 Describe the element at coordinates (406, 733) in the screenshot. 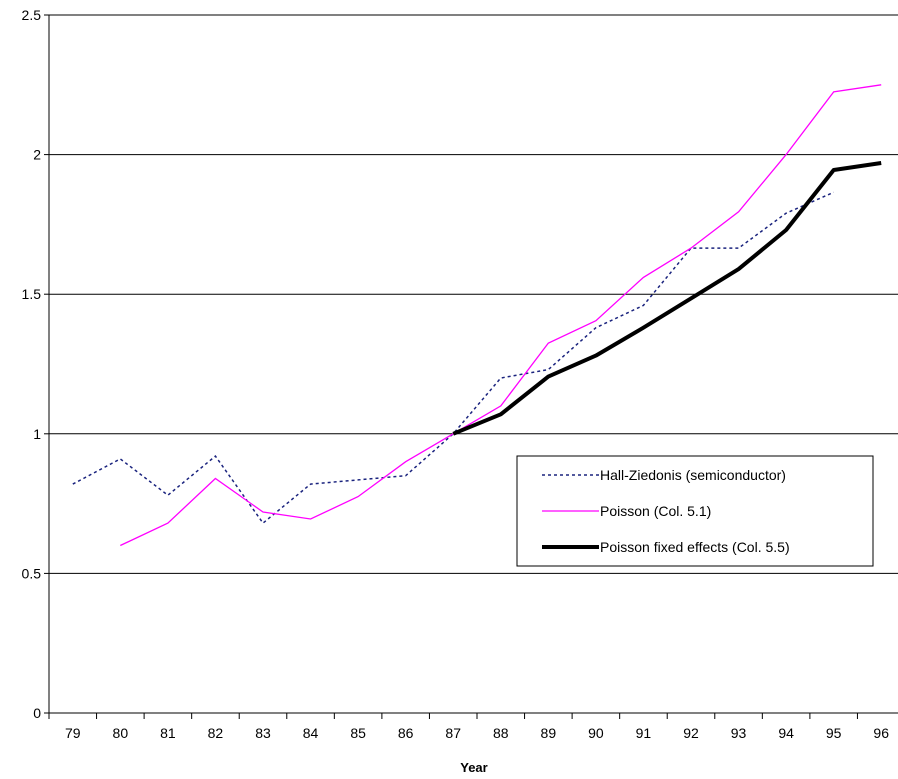

I see `x-tick-label: 86` at that location.